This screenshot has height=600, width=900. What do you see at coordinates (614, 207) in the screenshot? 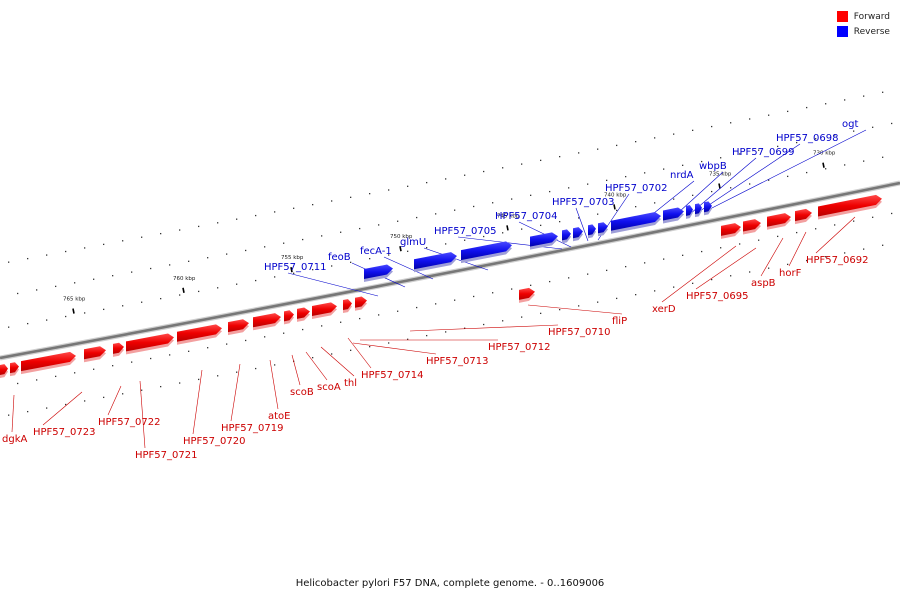
I see `scale-tick-mark` at bounding box center [614, 207].